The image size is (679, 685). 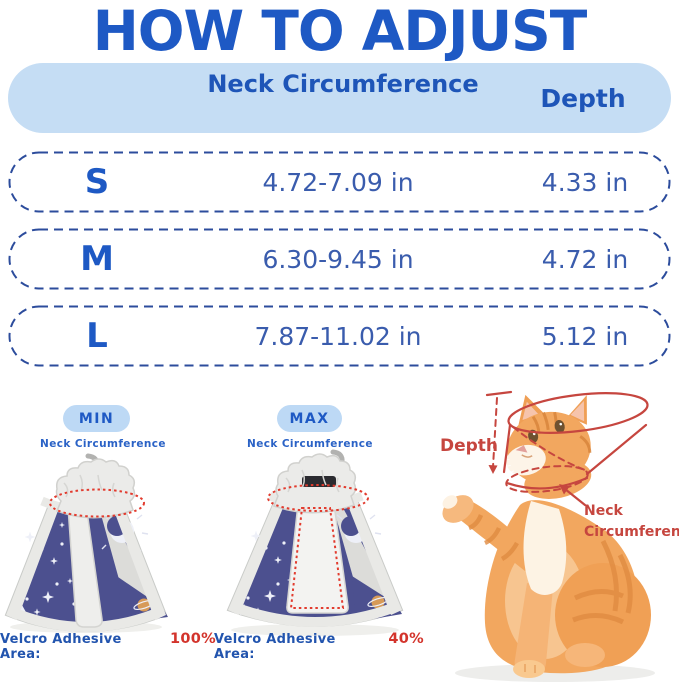 I want to click on max-velcro-caption: Velcro Adhesive Area: 40%, so click(x=319, y=646).